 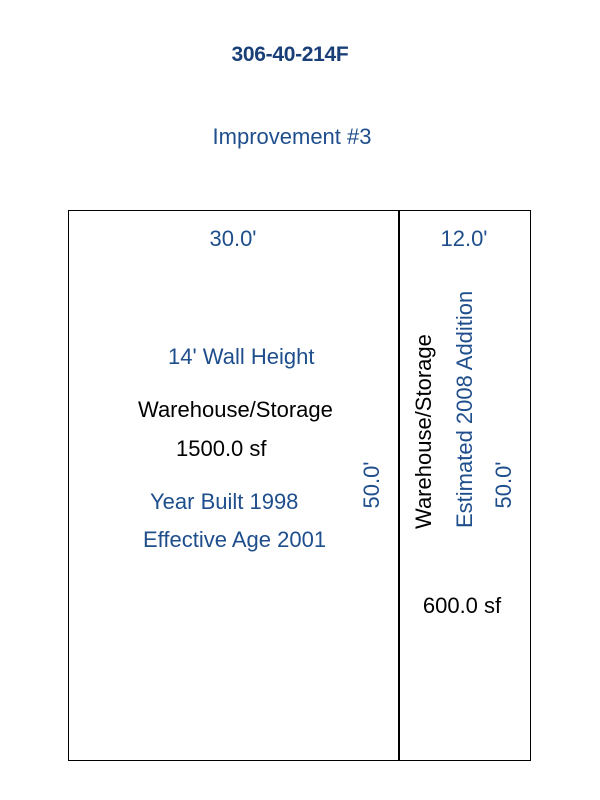 What do you see at coordinates (235, 539) in the screenshot?
I see `effective-age-label: Effective Age 2001` at bounding box center [235, 539].